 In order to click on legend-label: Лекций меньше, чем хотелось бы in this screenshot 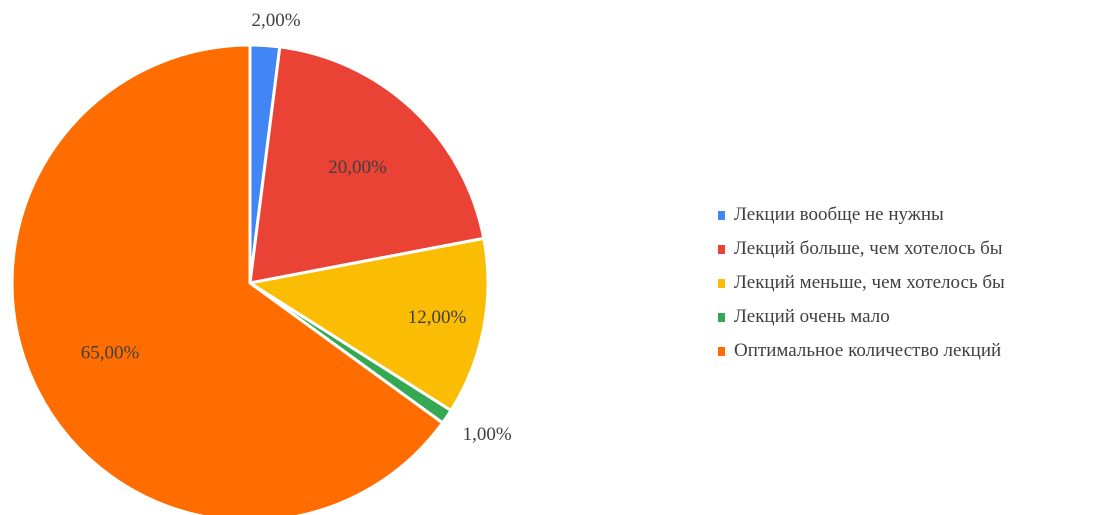, I will do `click(869, 282)`.